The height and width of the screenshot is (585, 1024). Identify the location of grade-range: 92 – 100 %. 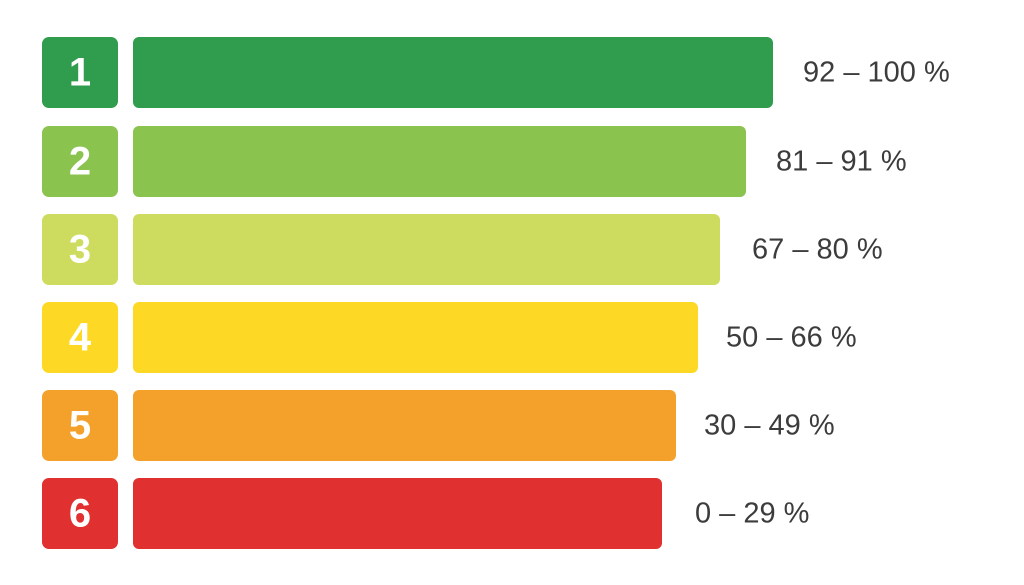
(876, 73).